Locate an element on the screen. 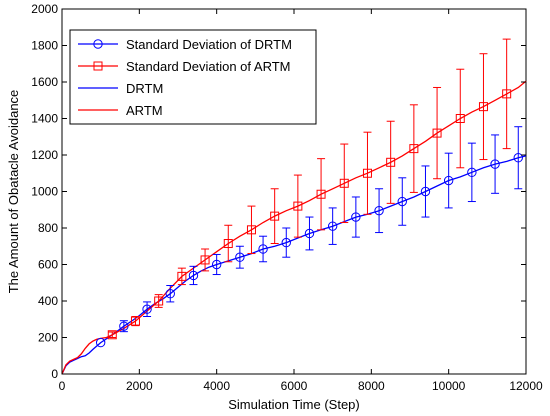 The width and height of the screenshot is (550, 416). legend-label: DRTM is located at coordinates (144, 88).